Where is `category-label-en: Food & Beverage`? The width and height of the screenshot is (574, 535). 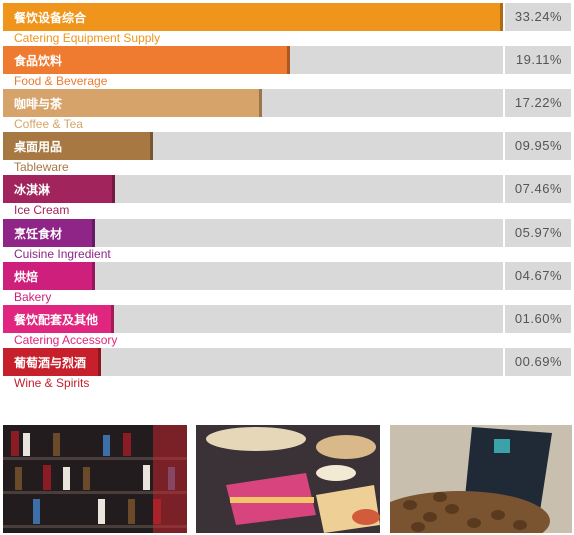
category-label-en: Food & Beverage is located at coordinates (61, 81).